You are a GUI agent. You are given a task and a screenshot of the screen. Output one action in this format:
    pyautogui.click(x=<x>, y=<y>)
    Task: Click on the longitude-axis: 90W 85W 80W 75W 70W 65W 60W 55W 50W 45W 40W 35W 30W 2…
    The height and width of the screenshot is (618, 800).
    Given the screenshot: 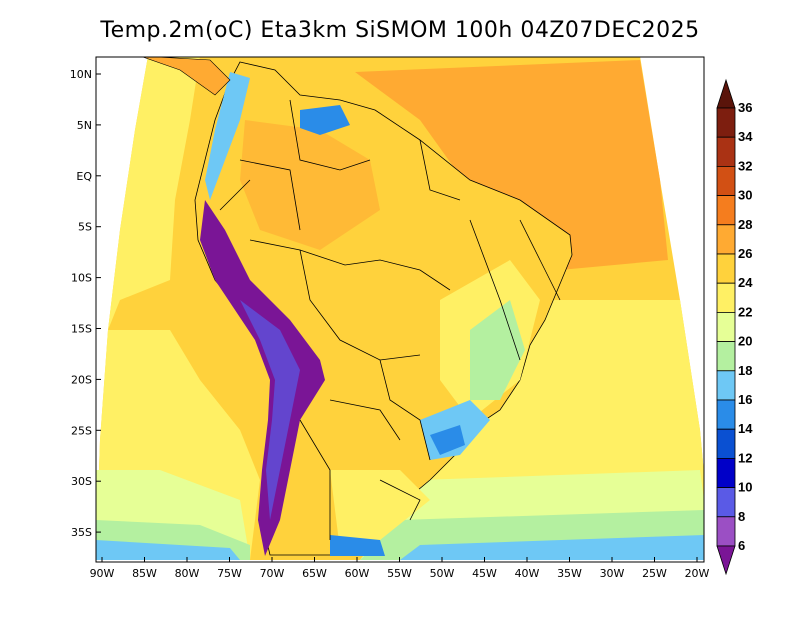 What is the action you would take?
    pyautogui.click(x=400, y=568)
    